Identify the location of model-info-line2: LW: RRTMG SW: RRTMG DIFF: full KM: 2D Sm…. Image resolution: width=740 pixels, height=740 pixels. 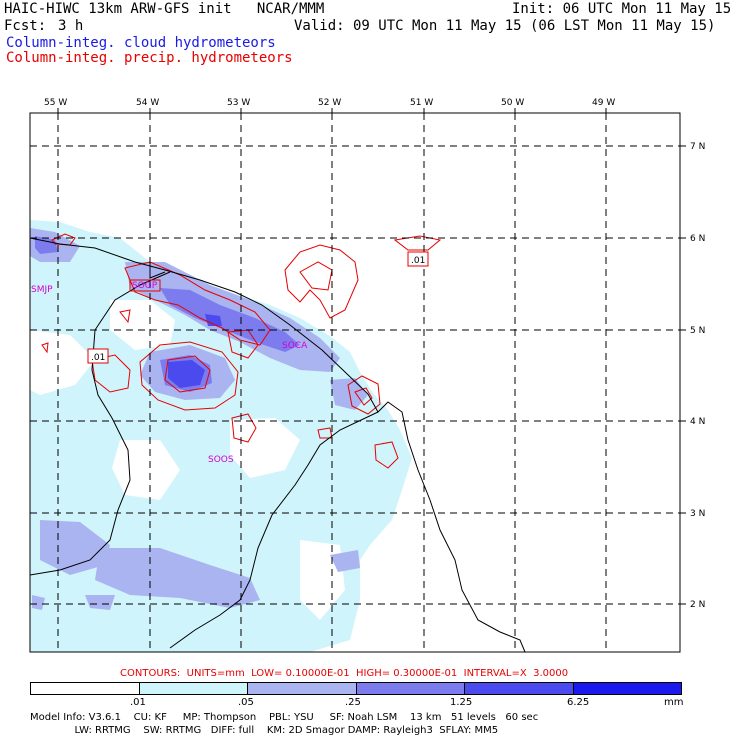
(264, 730).